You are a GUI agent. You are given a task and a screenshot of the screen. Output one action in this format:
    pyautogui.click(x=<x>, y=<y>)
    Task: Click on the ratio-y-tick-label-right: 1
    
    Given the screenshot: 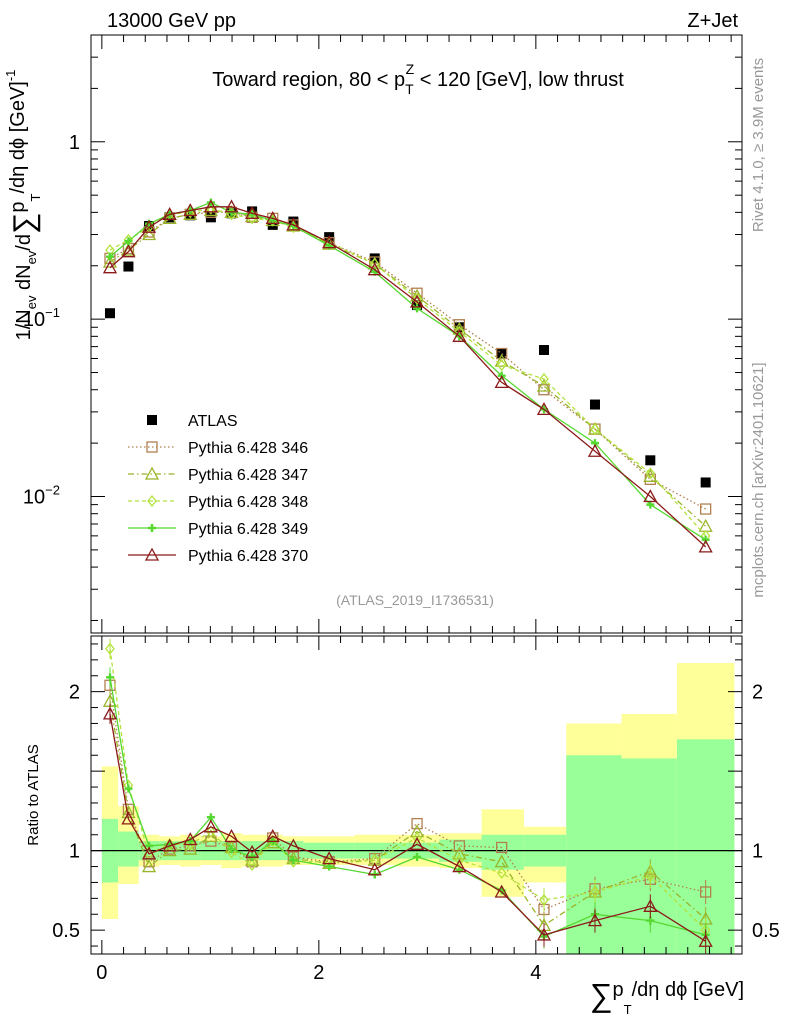 What is the action you would take?
    pyautogui.click(x=757, y=852)
    